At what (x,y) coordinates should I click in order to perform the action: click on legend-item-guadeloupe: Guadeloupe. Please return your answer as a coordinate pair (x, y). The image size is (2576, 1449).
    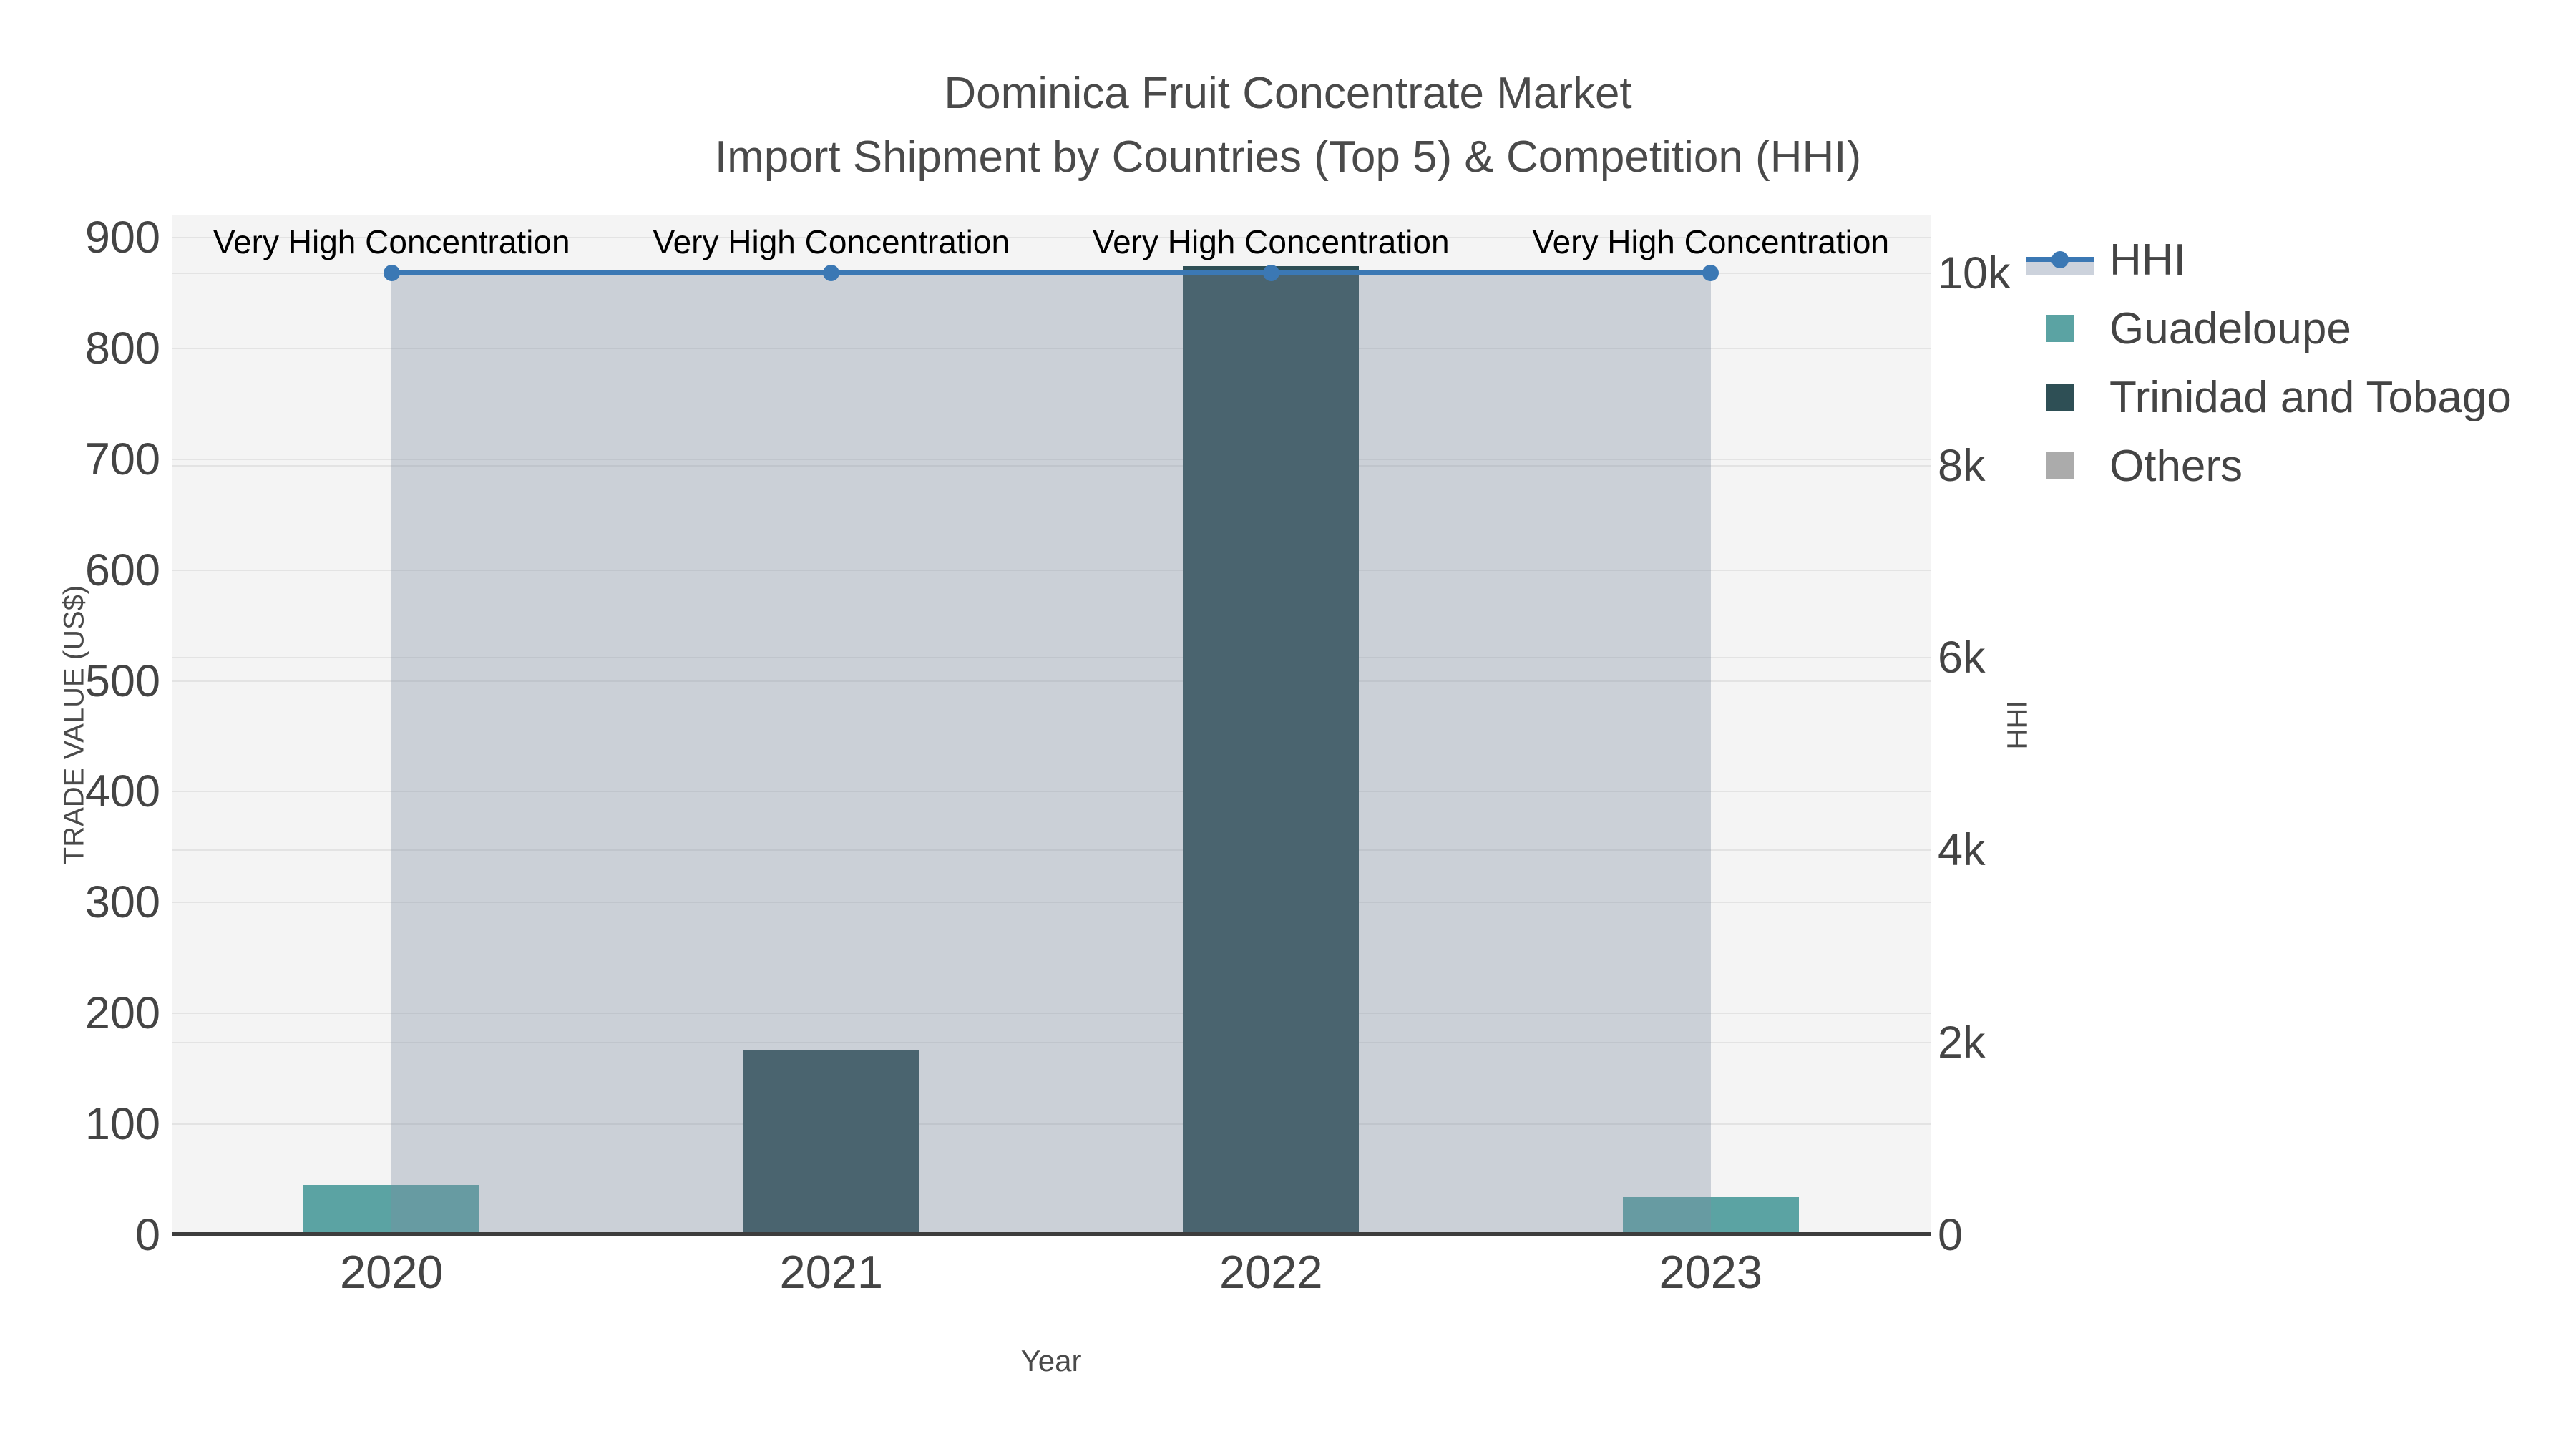
    Looking at the image, I should click on (2269, 328).